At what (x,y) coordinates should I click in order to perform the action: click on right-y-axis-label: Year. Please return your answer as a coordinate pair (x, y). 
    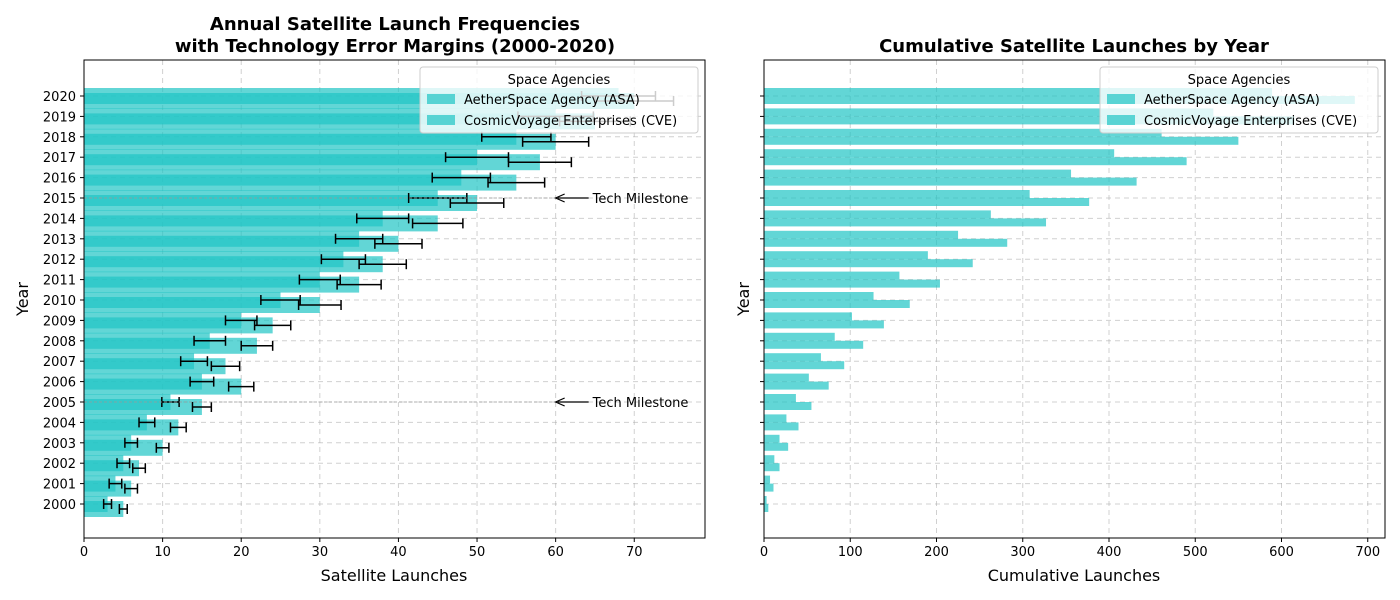
    Looking at the image, I should click on (743, 299).